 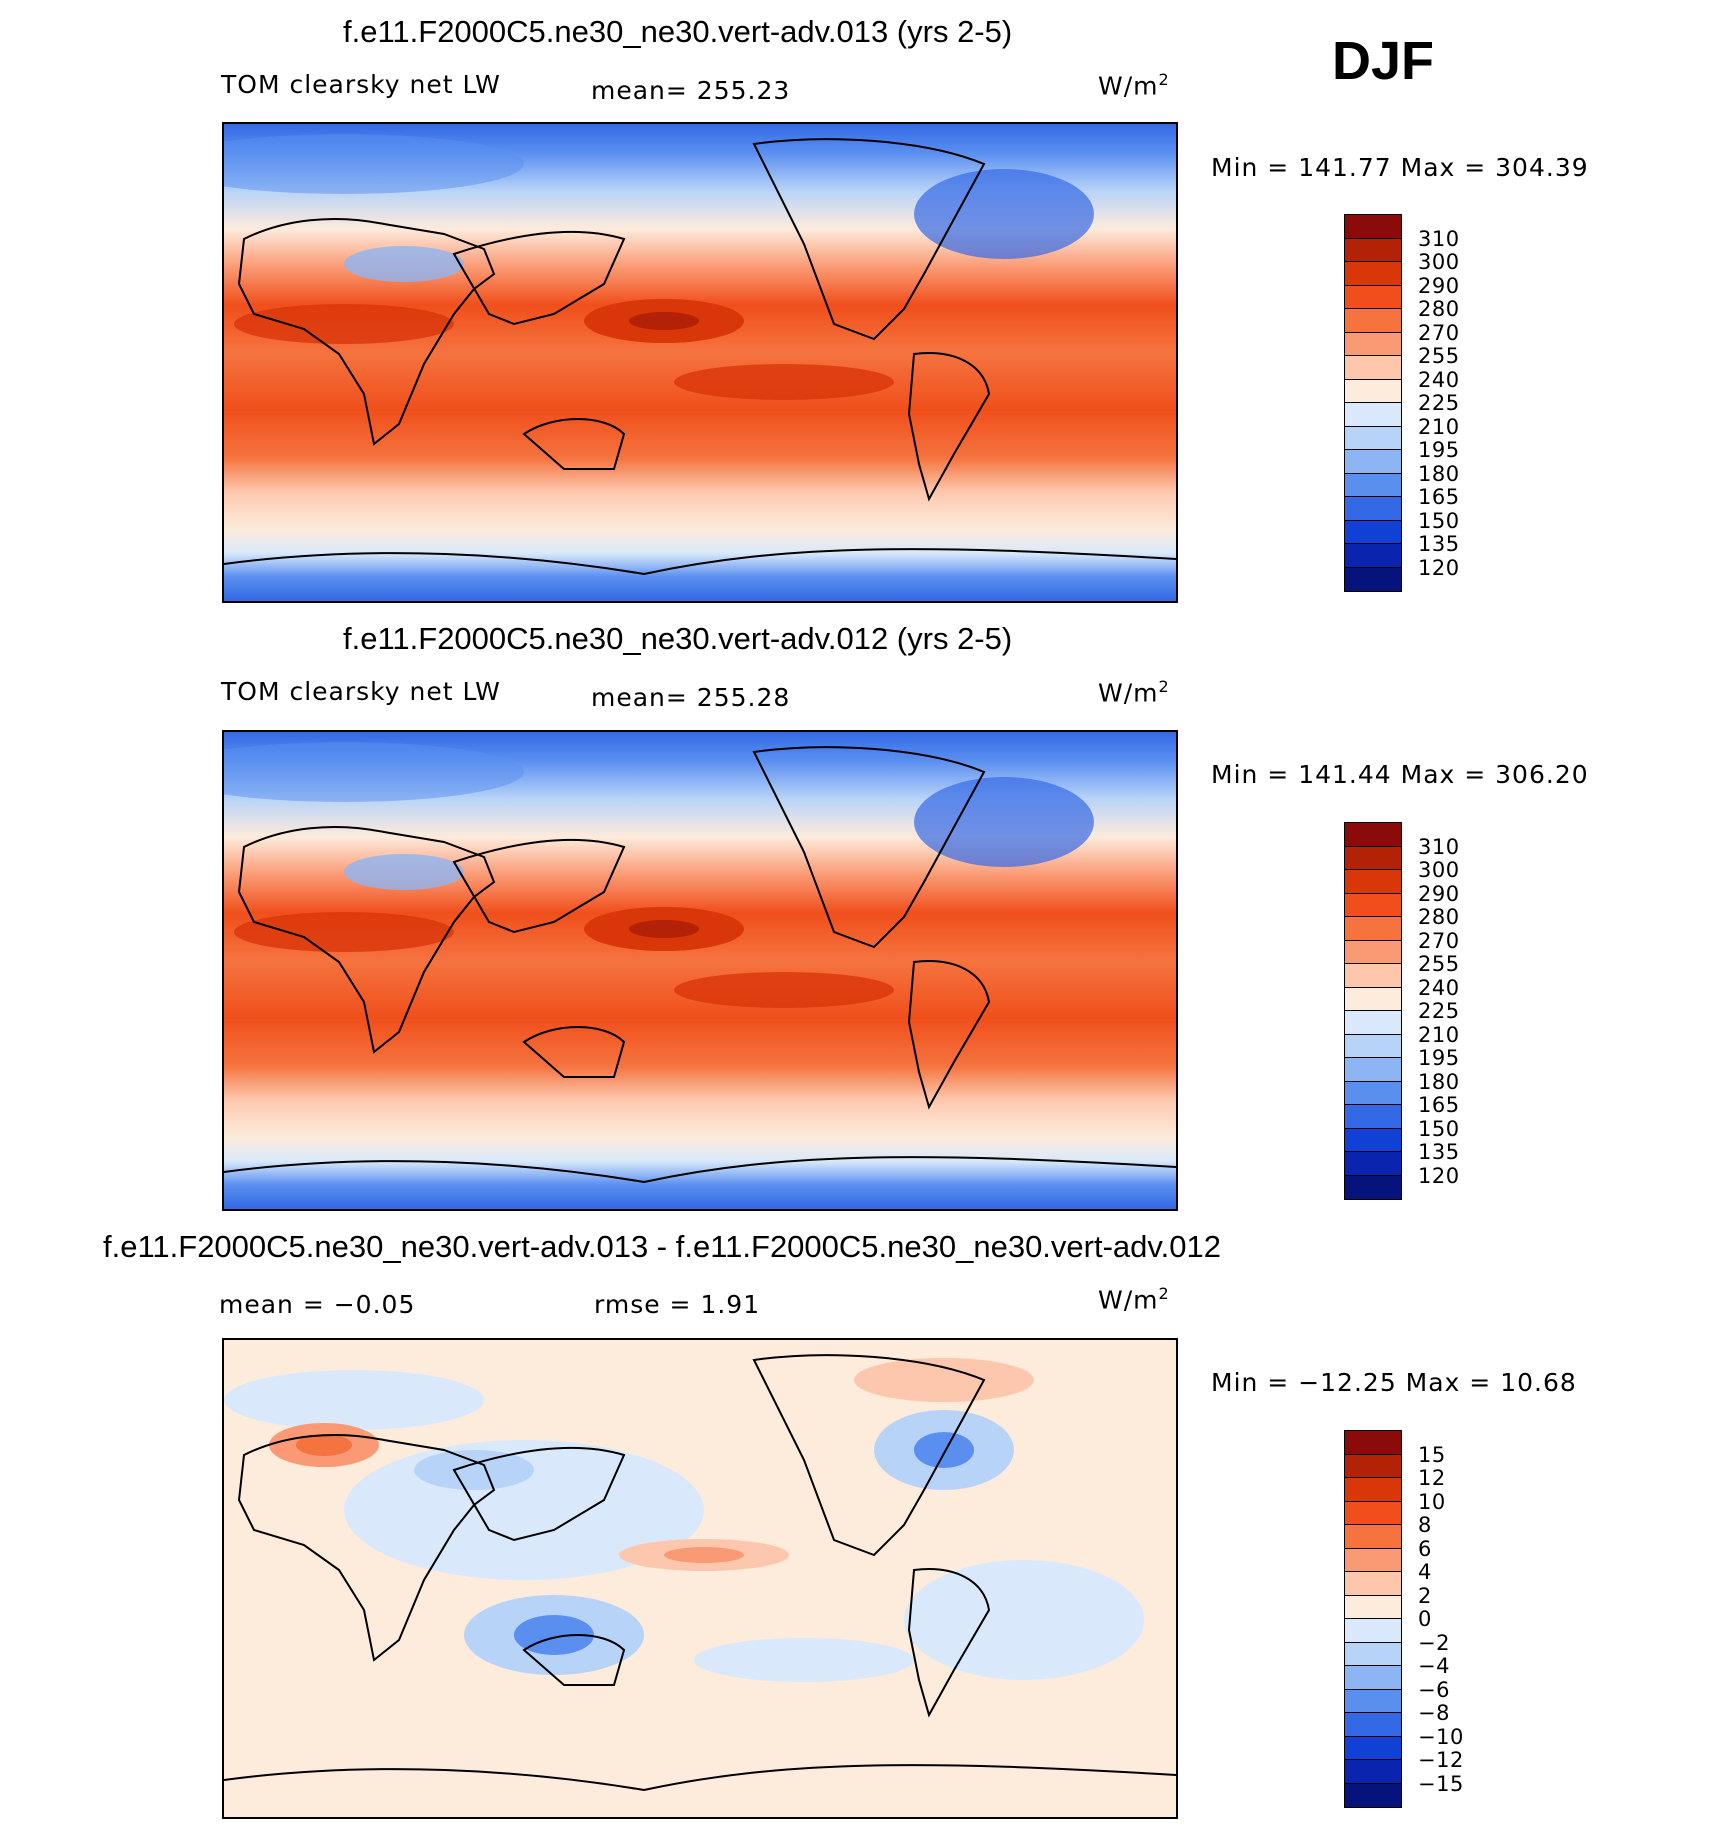 I want to click on panel1-field, so click(x=700, y=362).